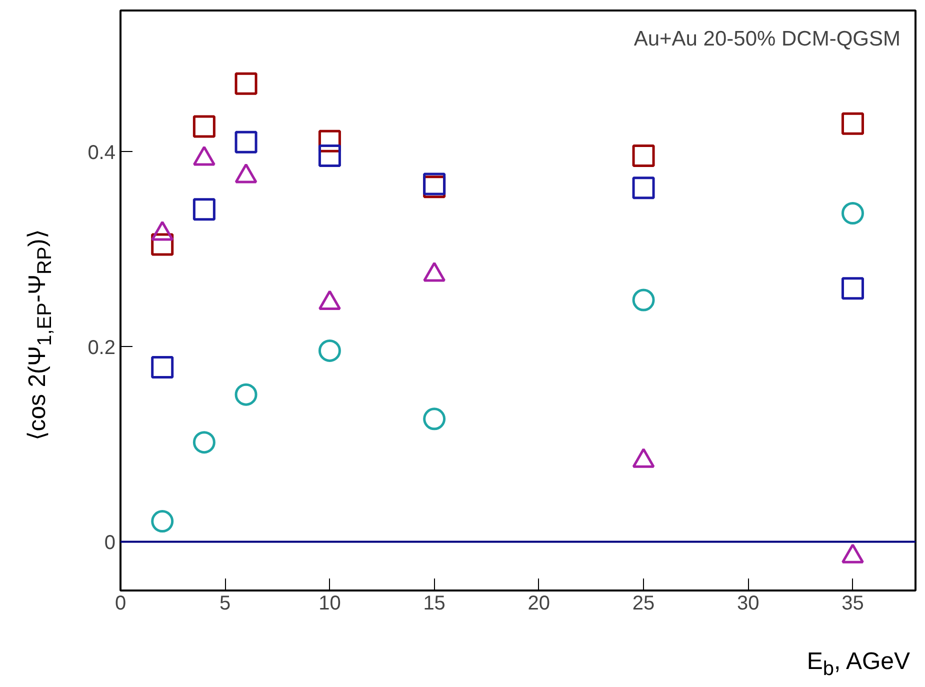 Image resolution: width=925 pixels, height=687 pixels. I want to click on x-tick-label: 15, so click(434, 603).